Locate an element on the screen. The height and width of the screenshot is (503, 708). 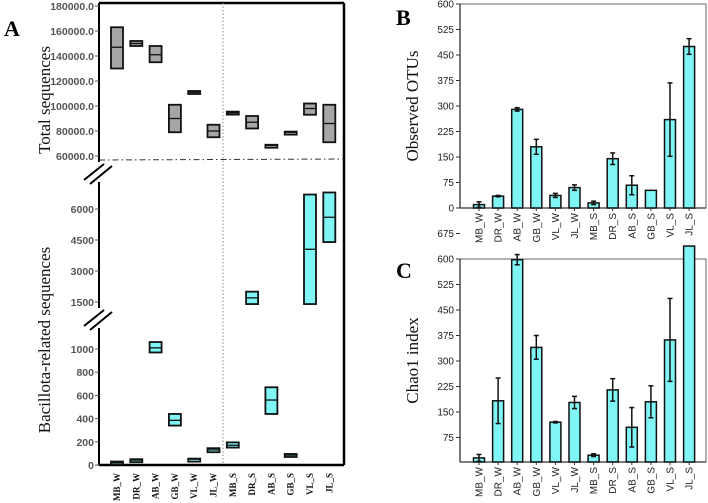
y-tick-label: 140000.0 is located at coordinates (72, 57).